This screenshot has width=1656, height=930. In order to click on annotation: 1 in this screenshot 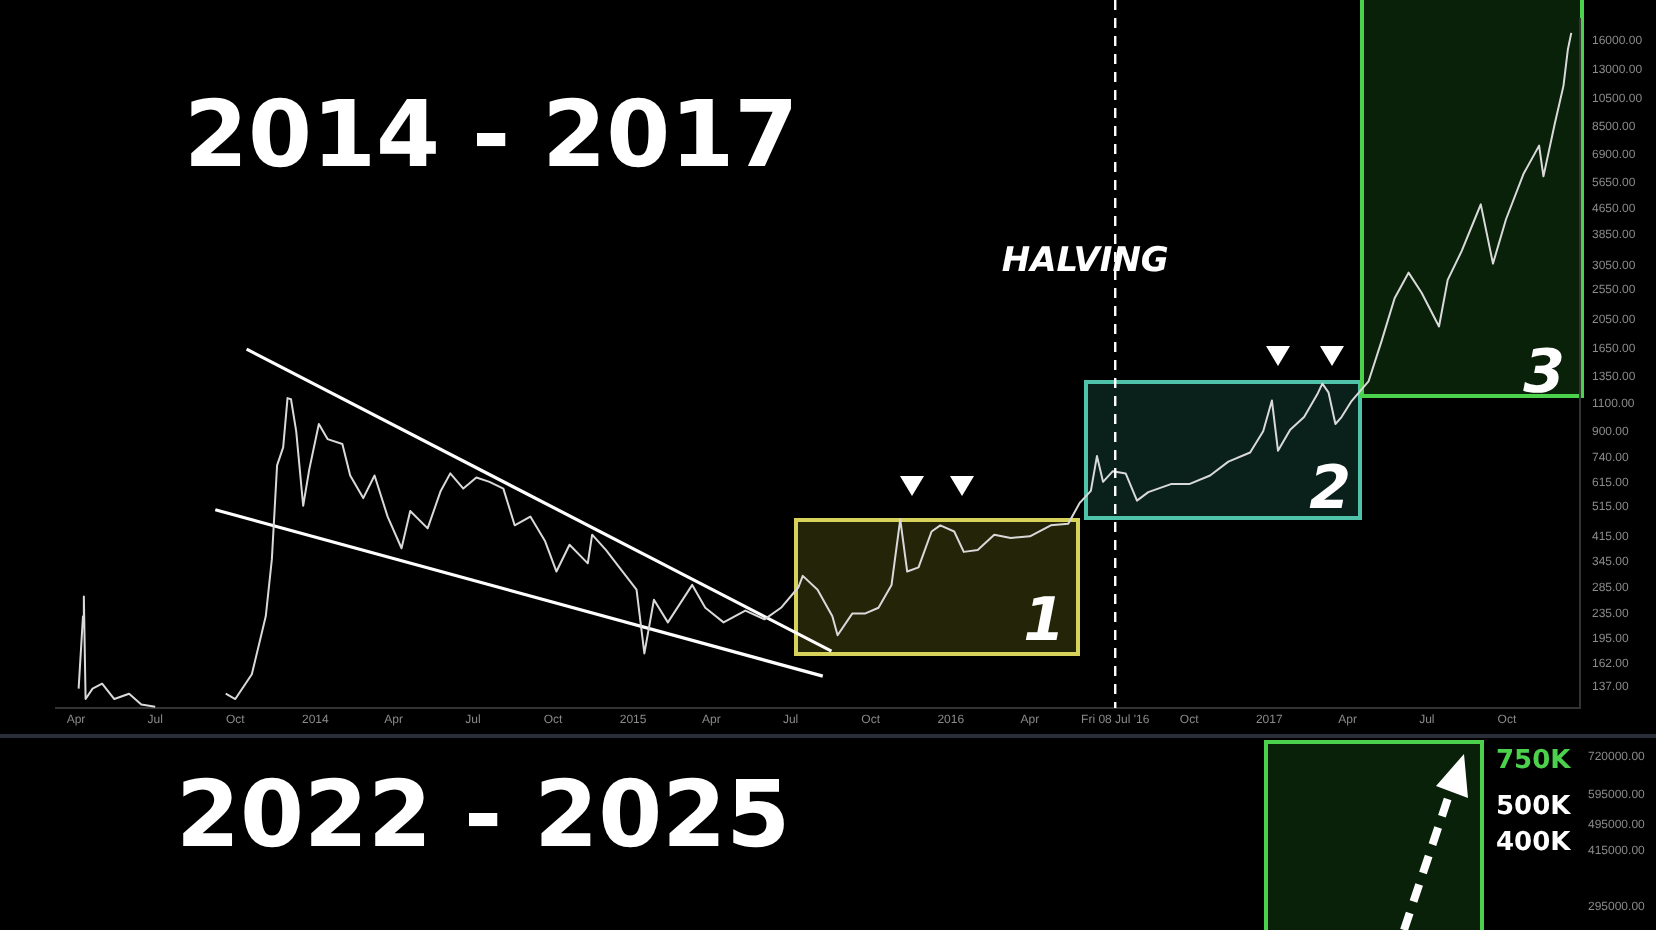, I will do `click(1044, 620)`.